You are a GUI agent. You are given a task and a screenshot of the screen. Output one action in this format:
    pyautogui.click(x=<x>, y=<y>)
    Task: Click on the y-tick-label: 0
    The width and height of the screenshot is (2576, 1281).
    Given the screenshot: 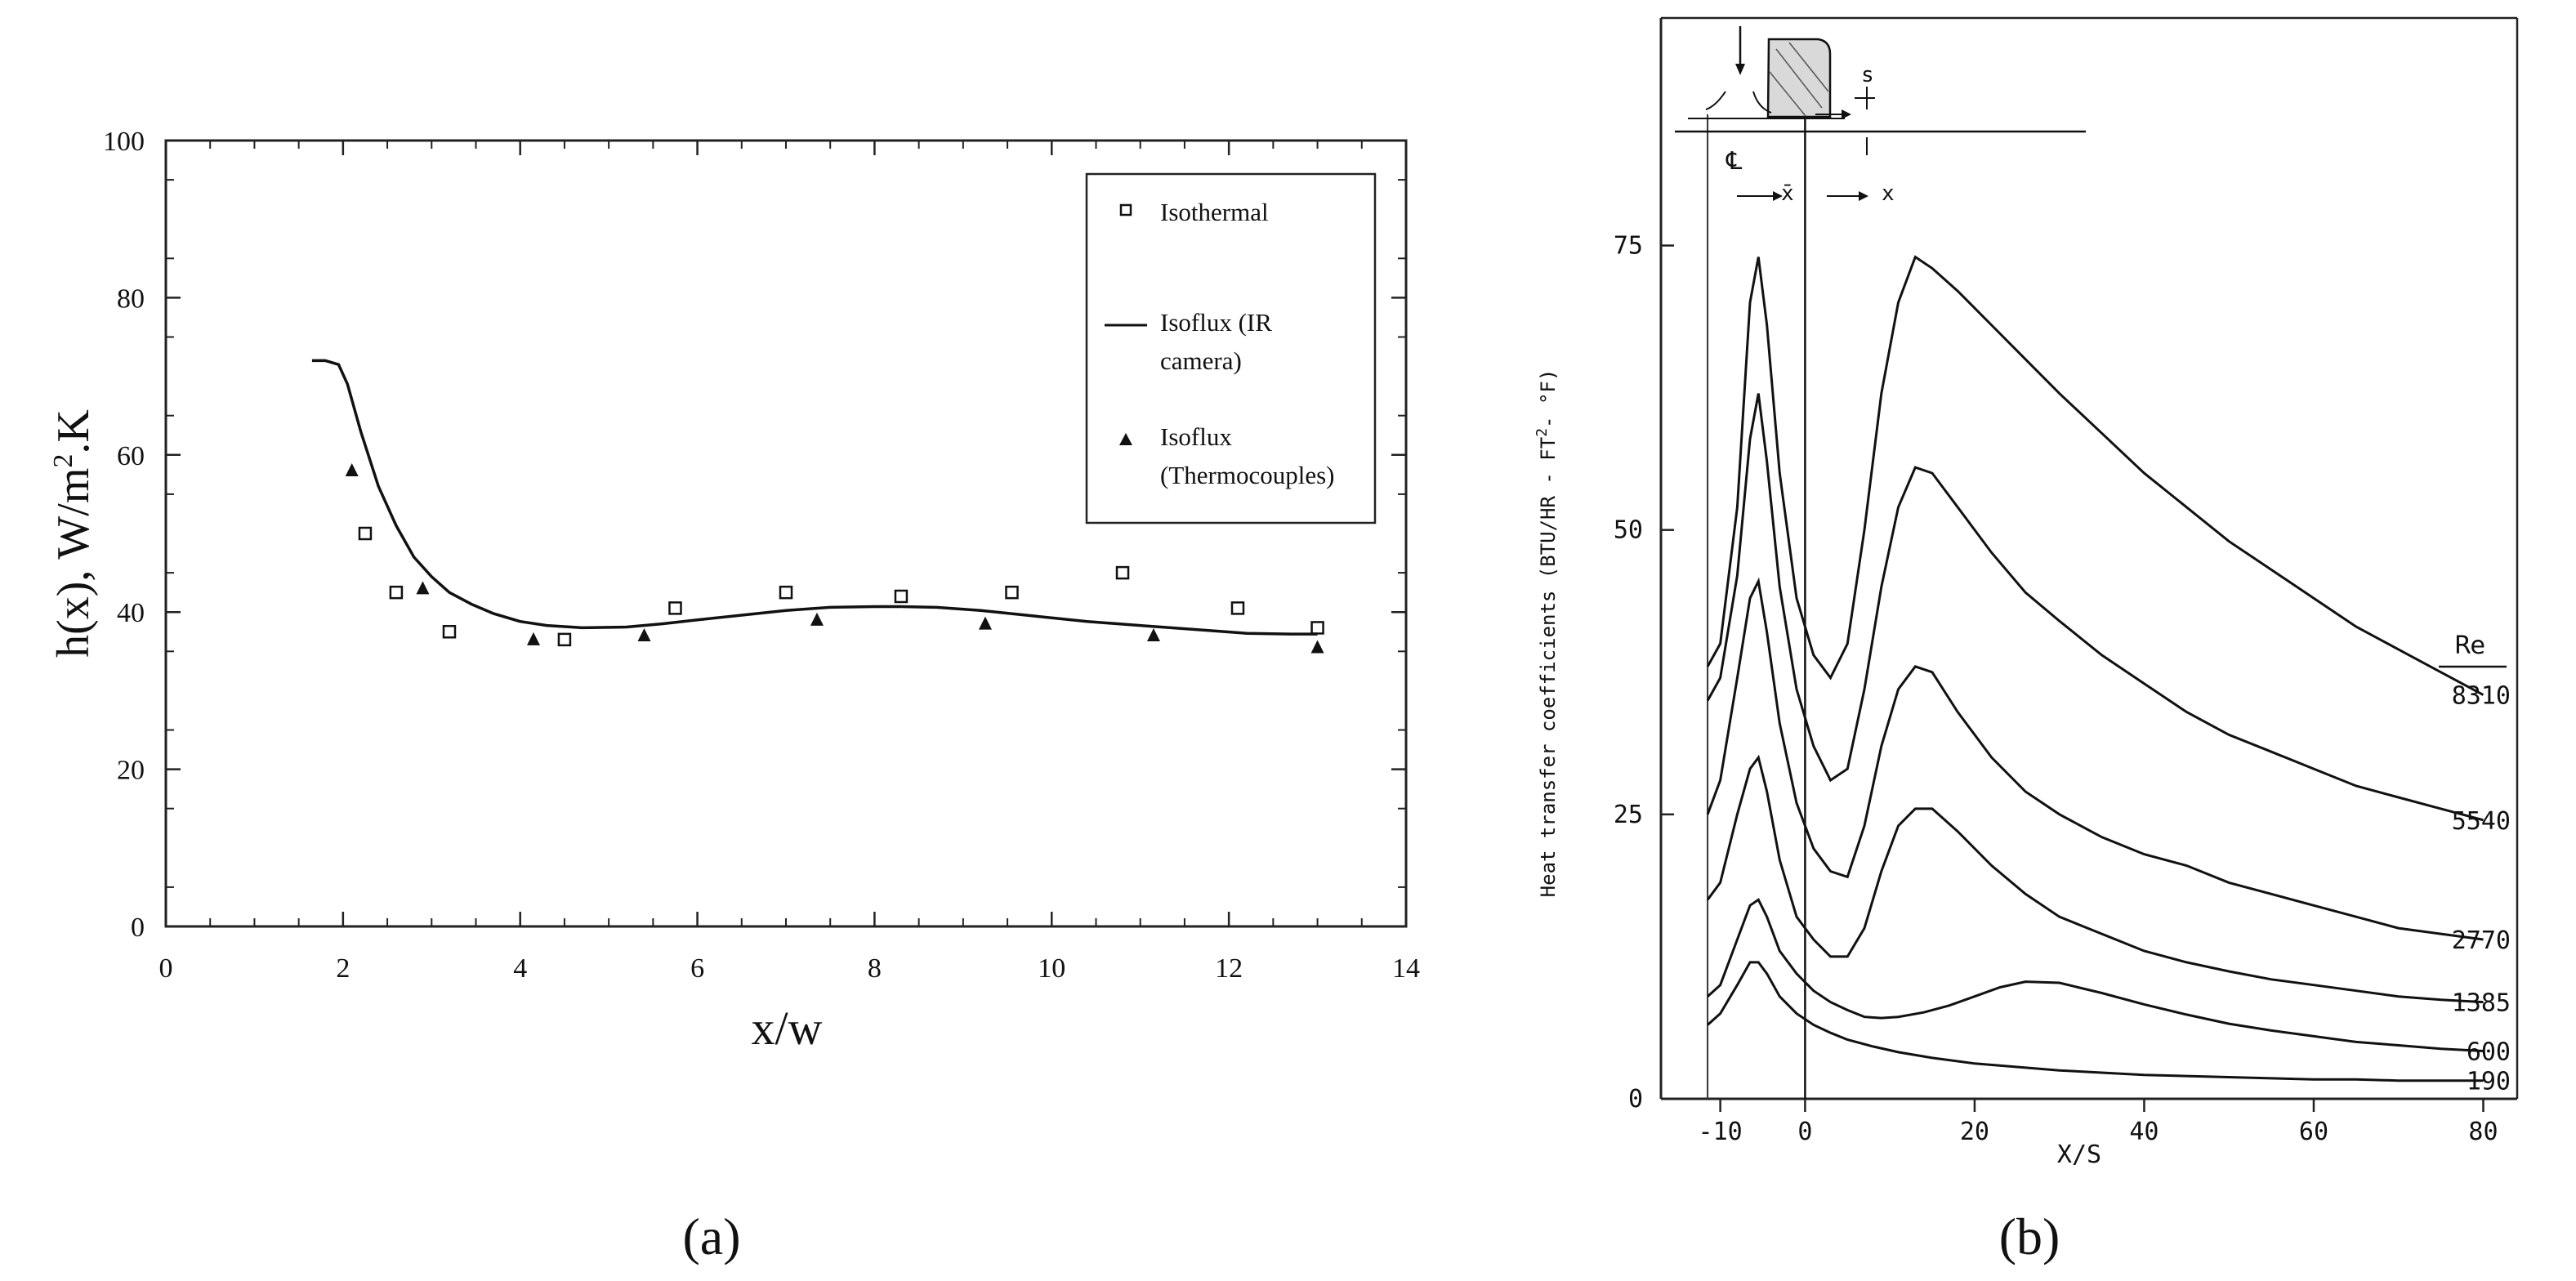 What is the action you would take?
    pyautogui.click(x=138, y=928)
    